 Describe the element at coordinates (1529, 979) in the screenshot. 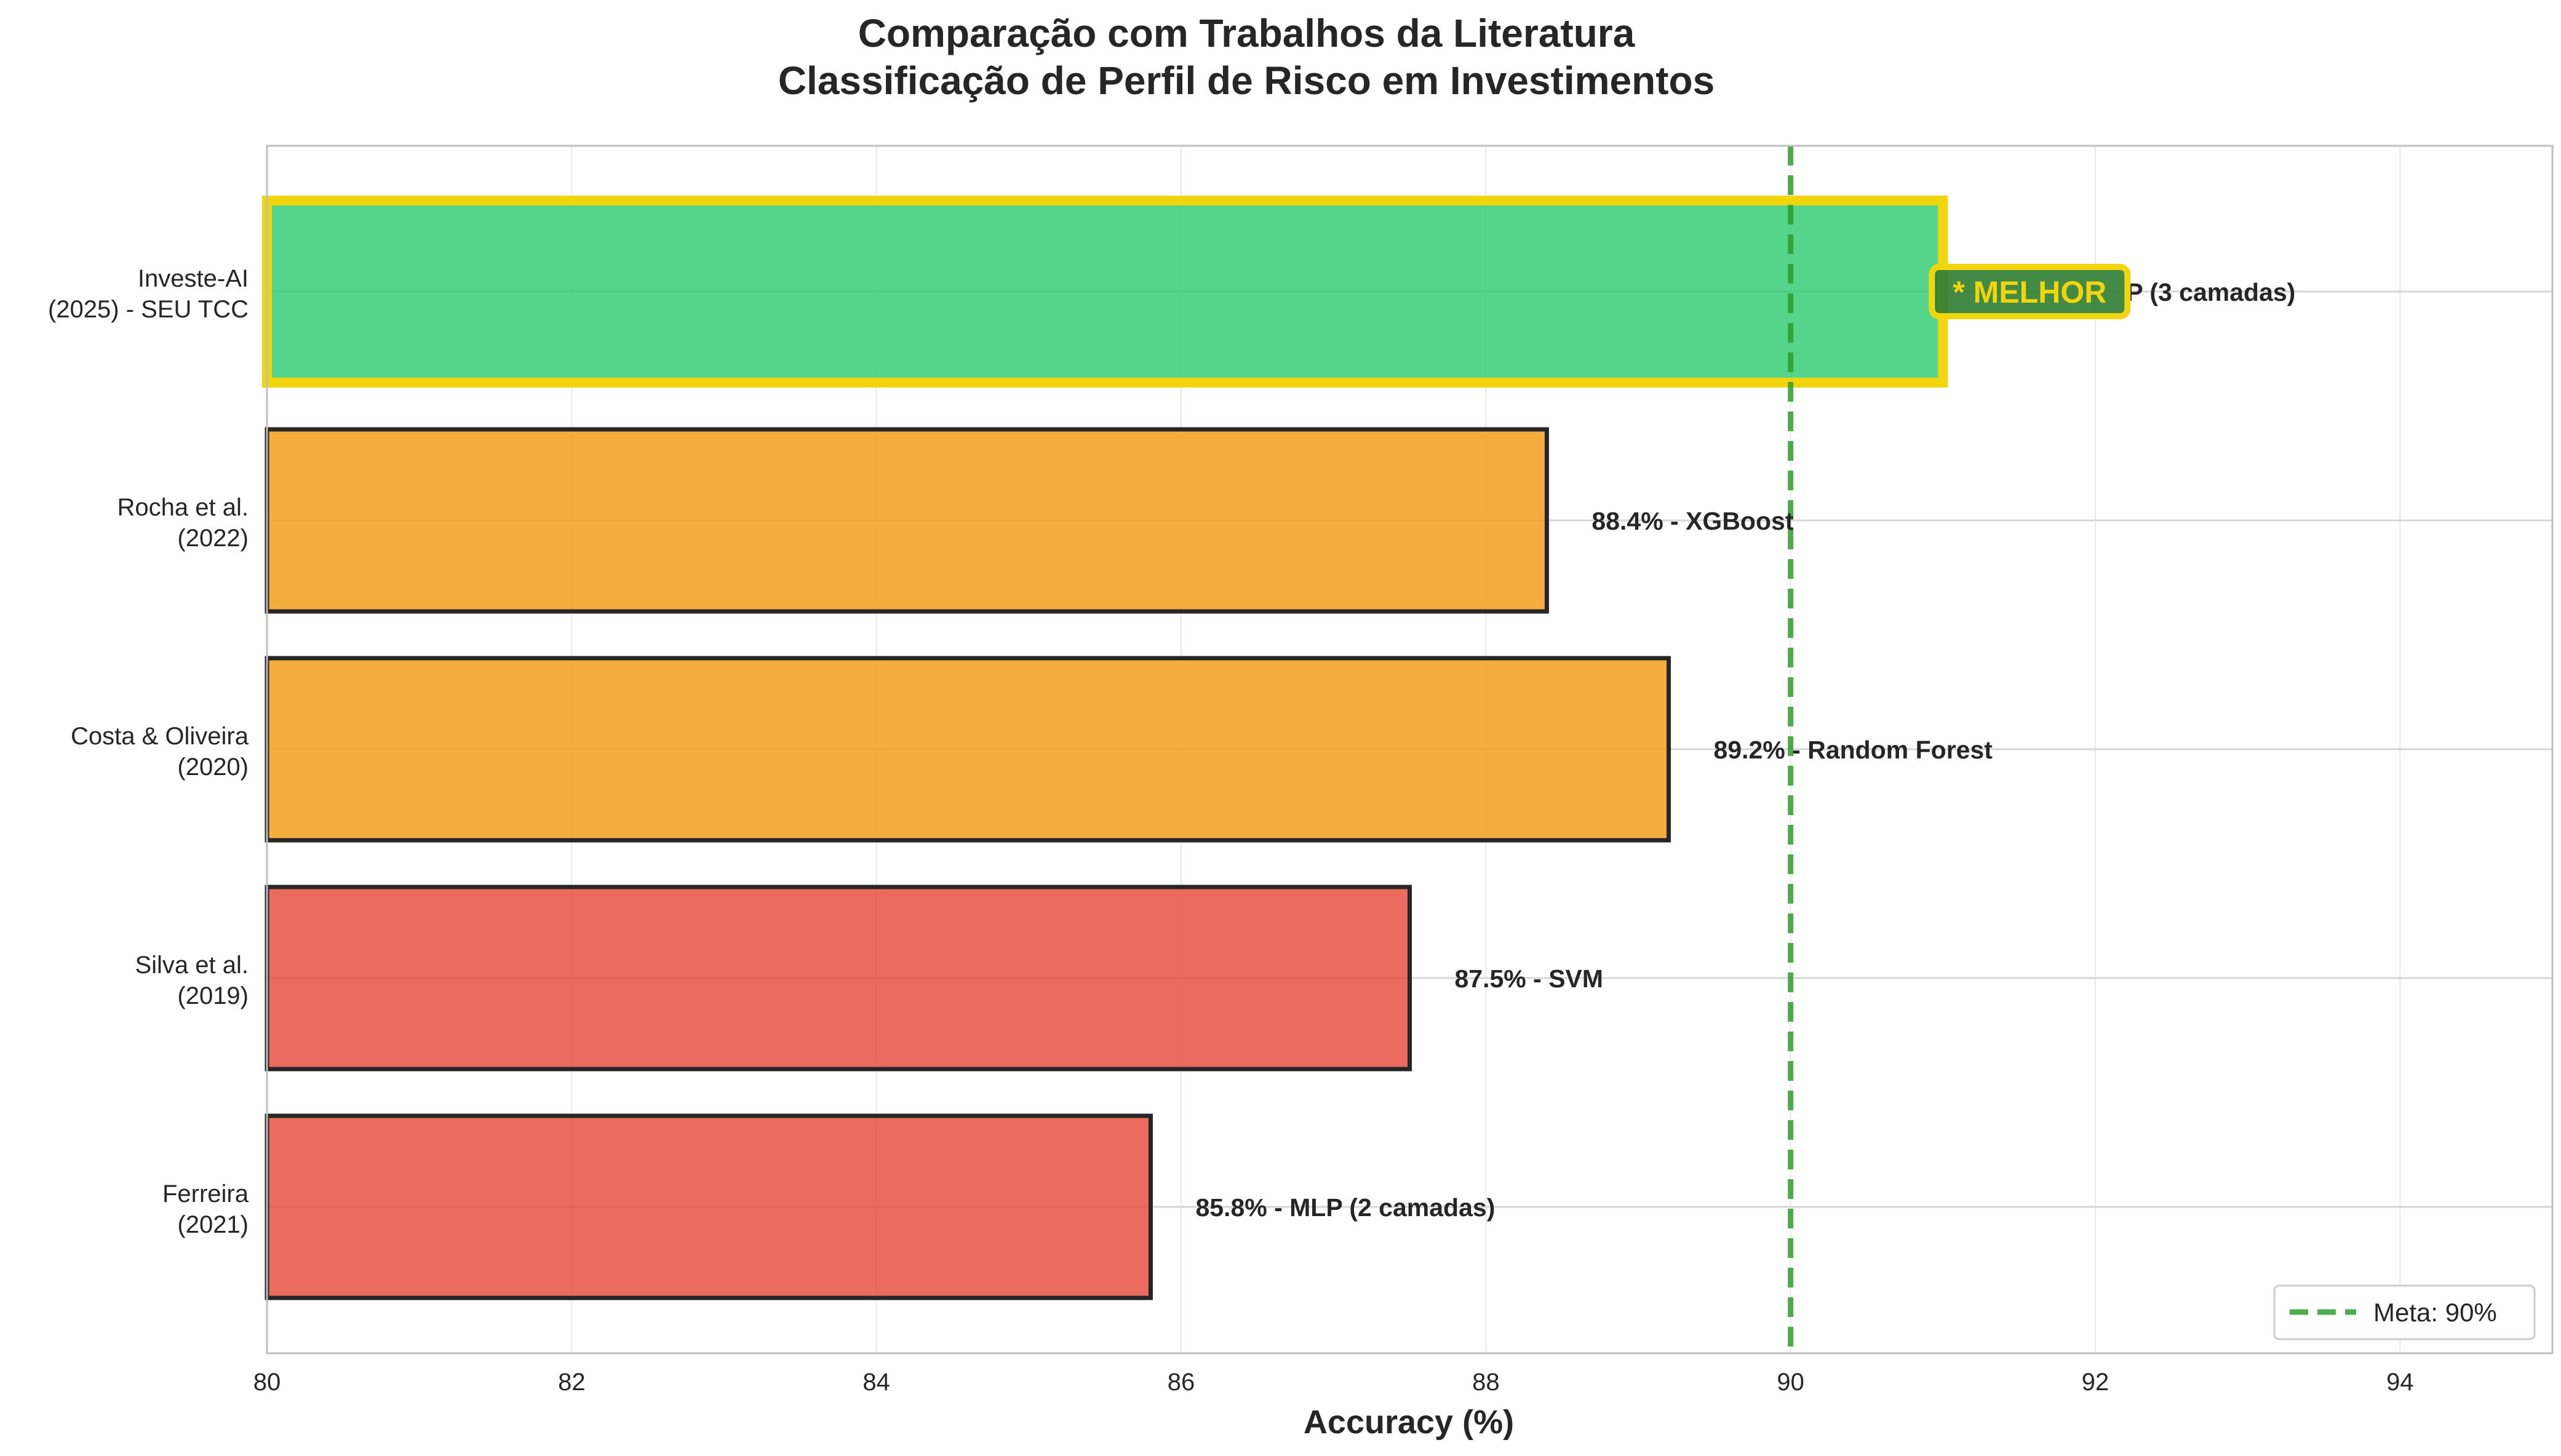

I see `data-label: 87.5% - SVM` at that location.